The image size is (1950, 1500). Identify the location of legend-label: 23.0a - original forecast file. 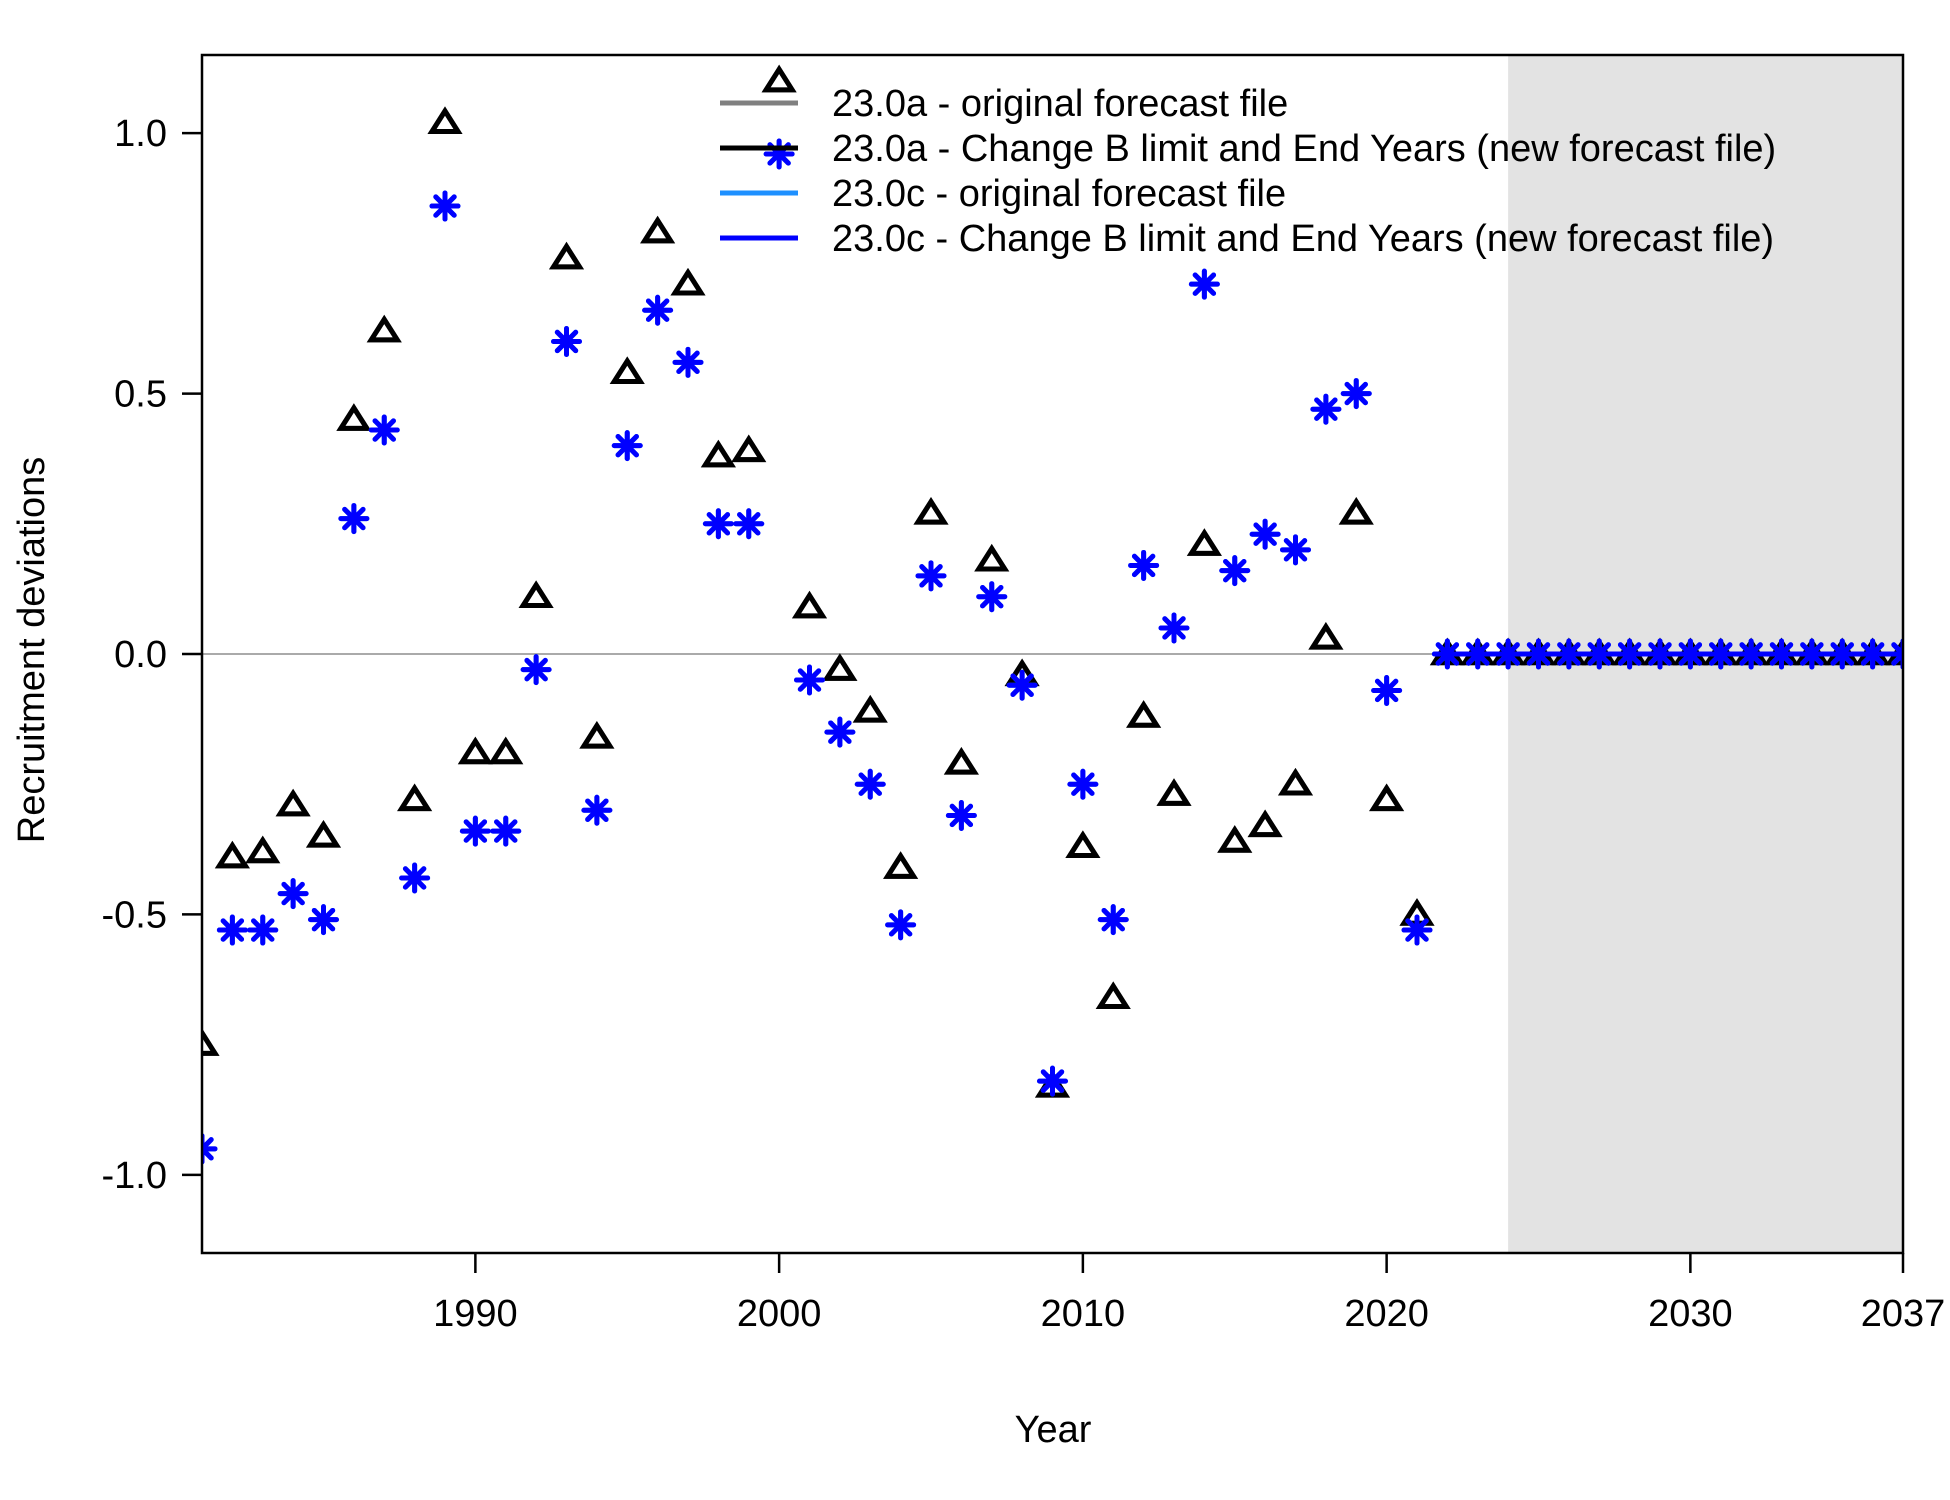
(1060, 104).